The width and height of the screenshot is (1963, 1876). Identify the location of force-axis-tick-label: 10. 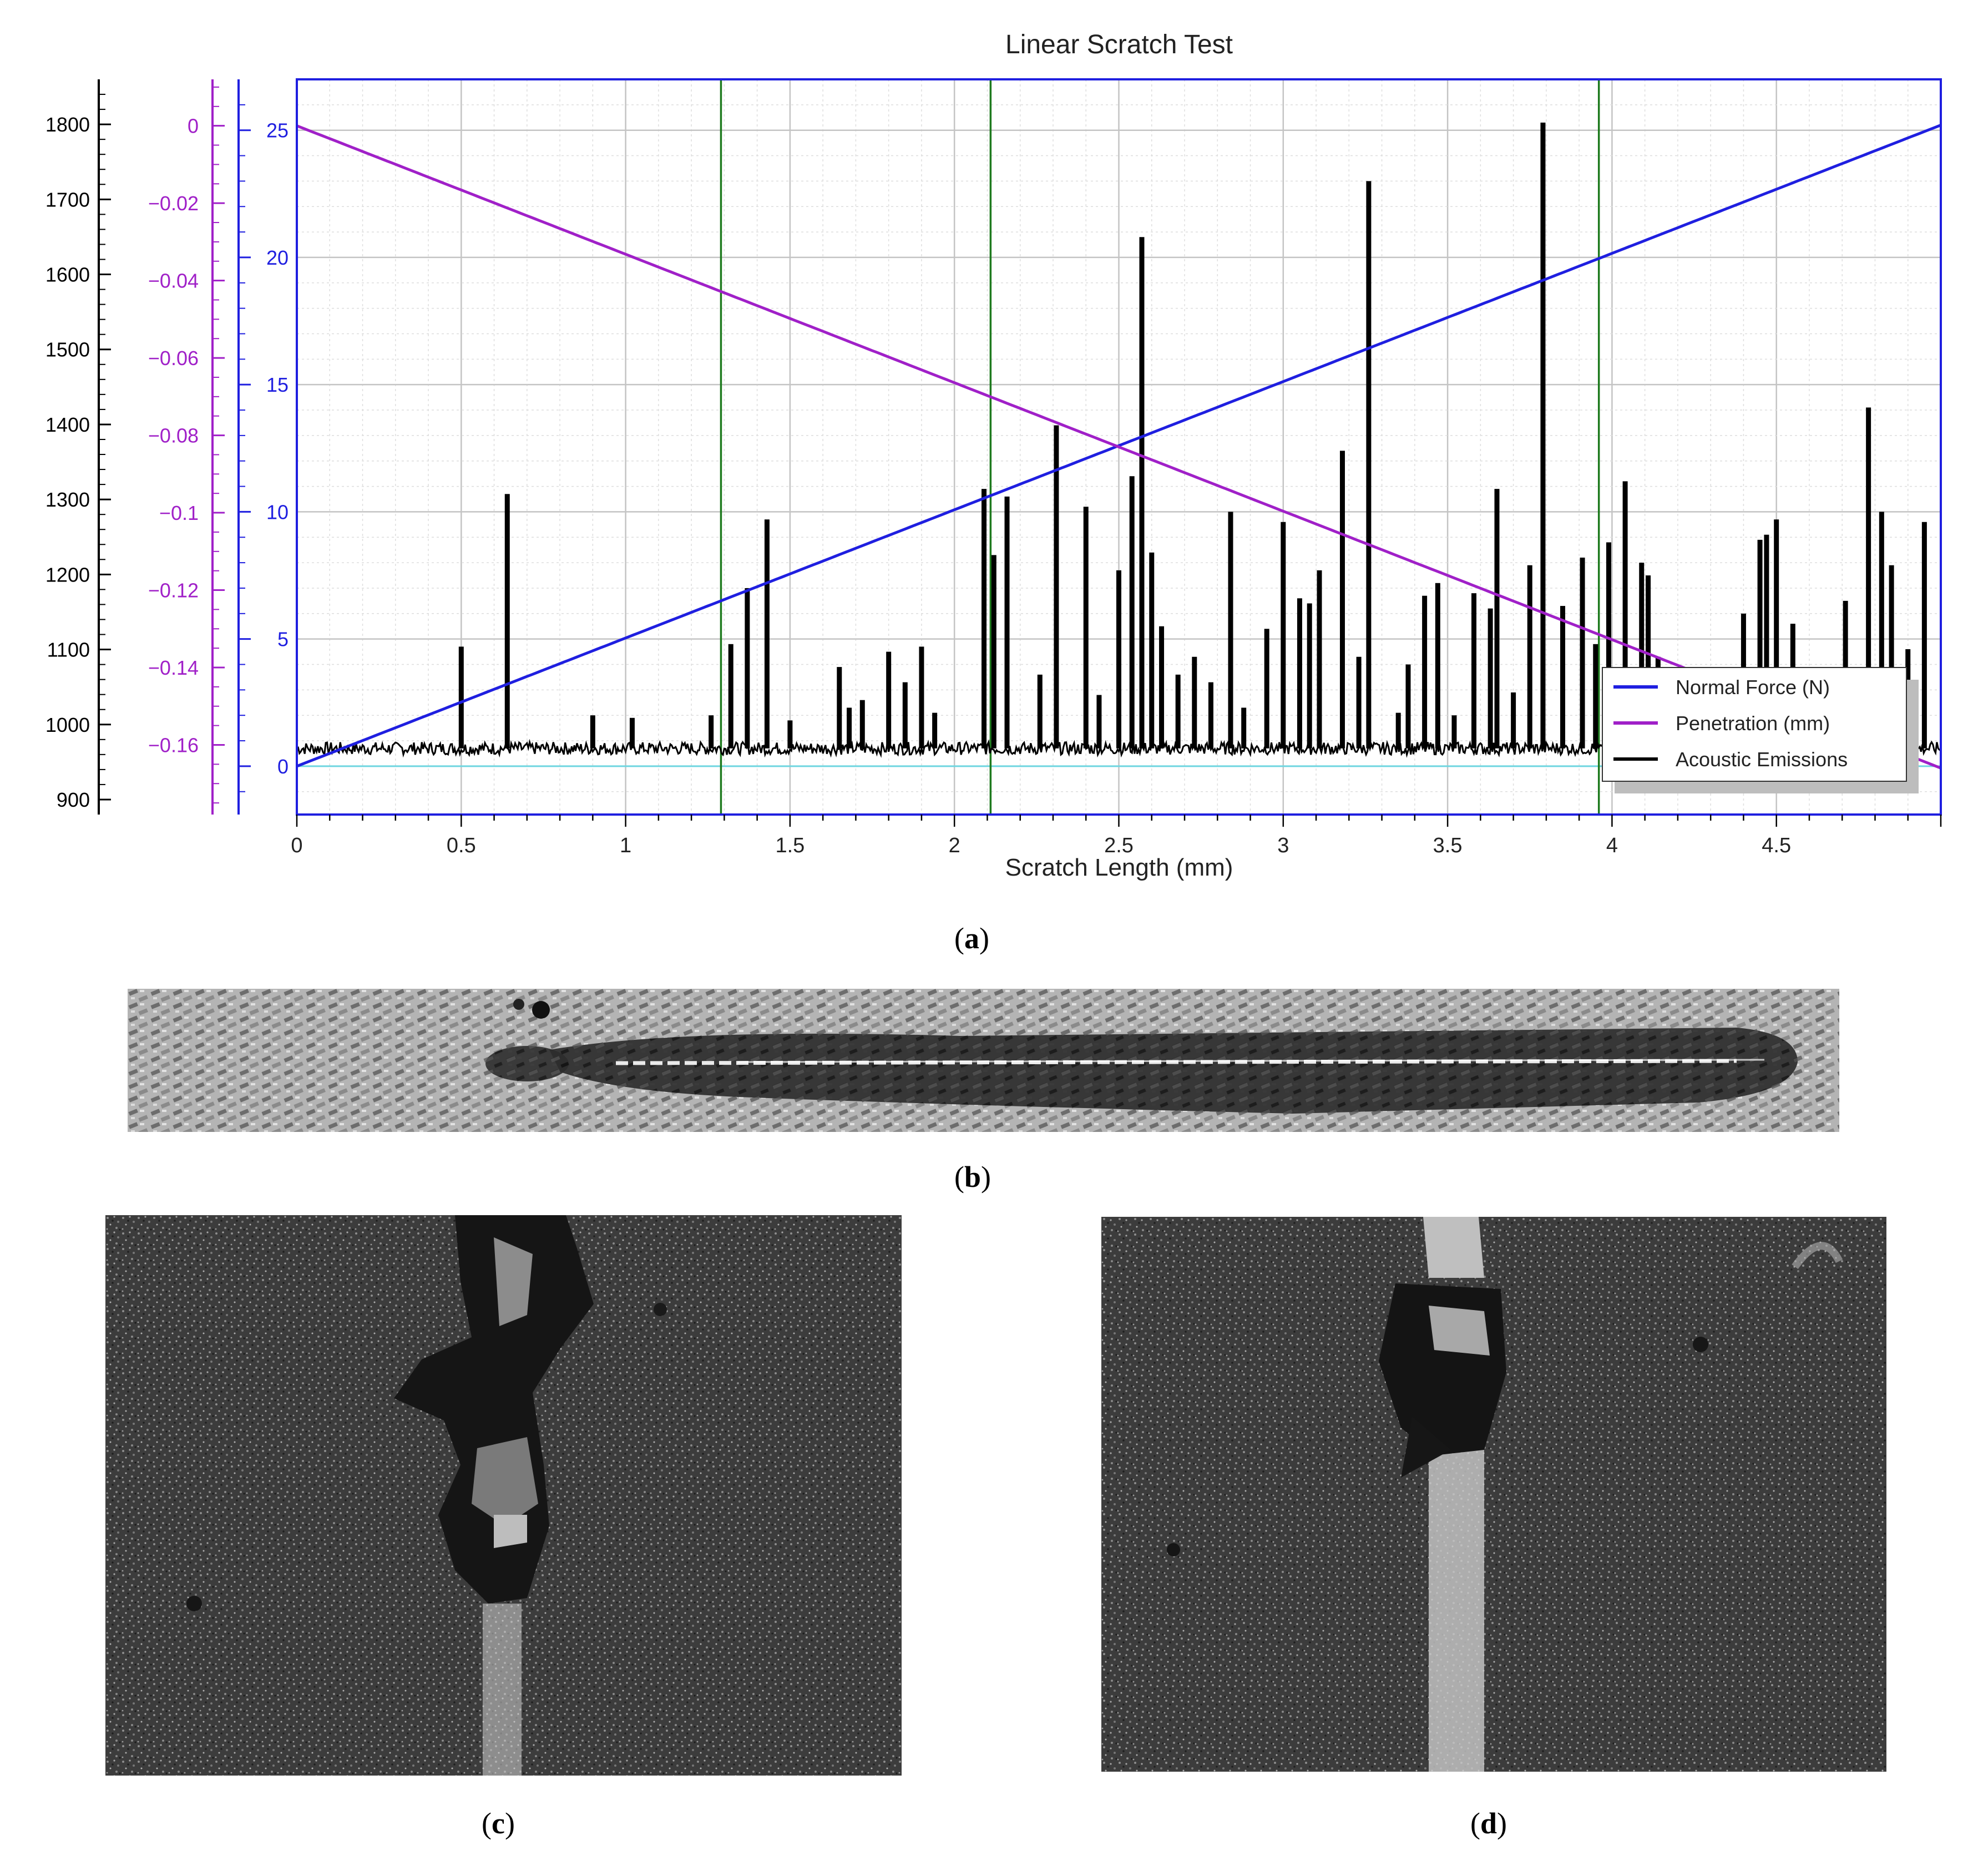
(277, 511).